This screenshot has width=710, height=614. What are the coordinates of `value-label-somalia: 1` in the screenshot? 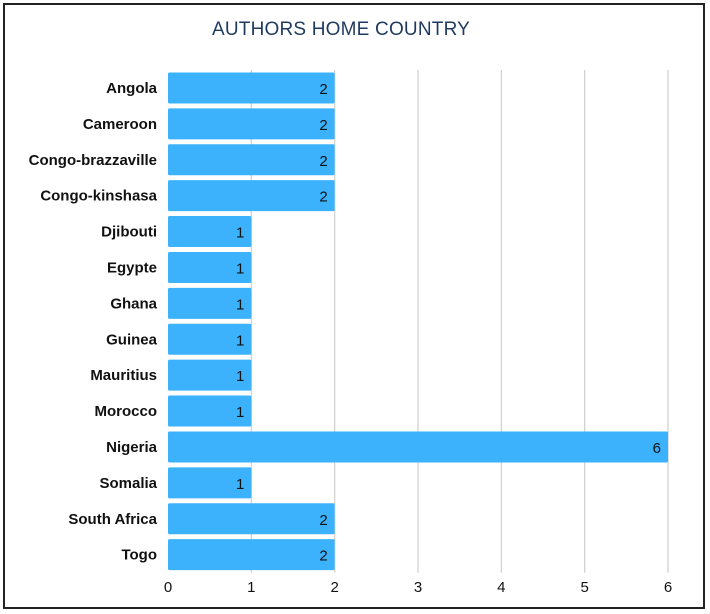 It's located at (240, 484).